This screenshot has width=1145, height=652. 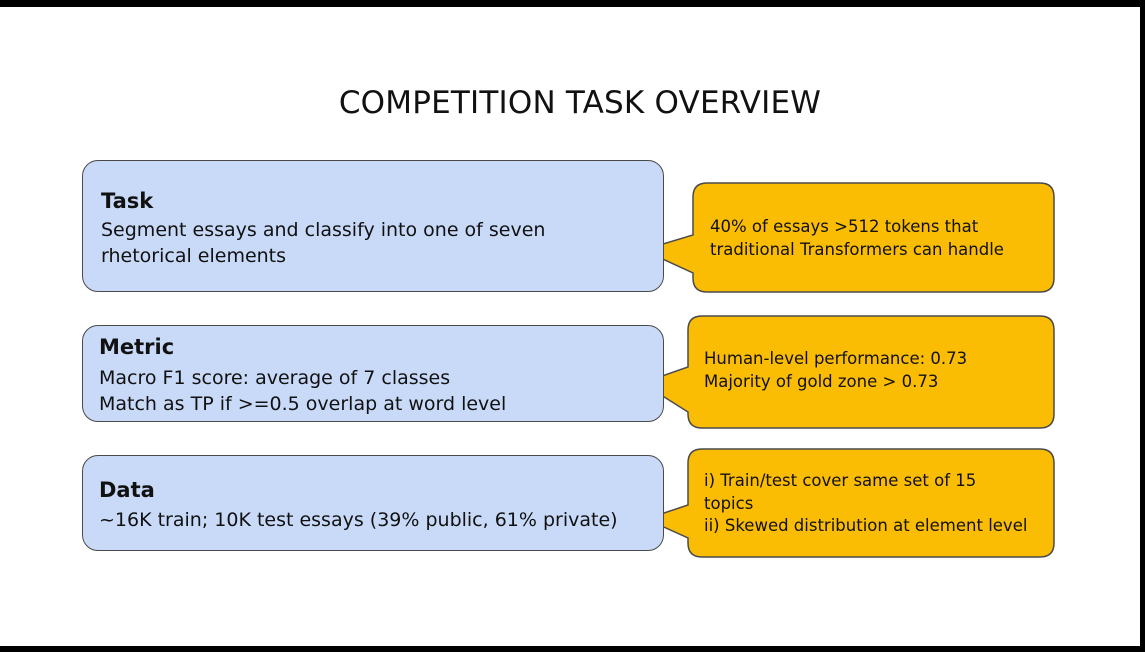 What do you see at coordinates (580, 103) in the screenshot?
I see `slide-title: COMPETITION TASK OVERVIEW` at bounding box center [580, 103].